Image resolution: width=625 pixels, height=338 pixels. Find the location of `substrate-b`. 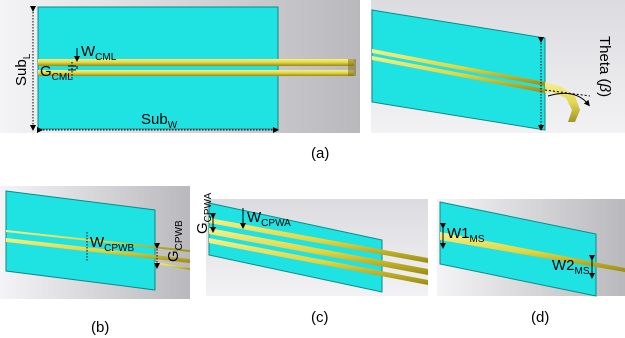

substrate-b is located at coordinates (80, 240).